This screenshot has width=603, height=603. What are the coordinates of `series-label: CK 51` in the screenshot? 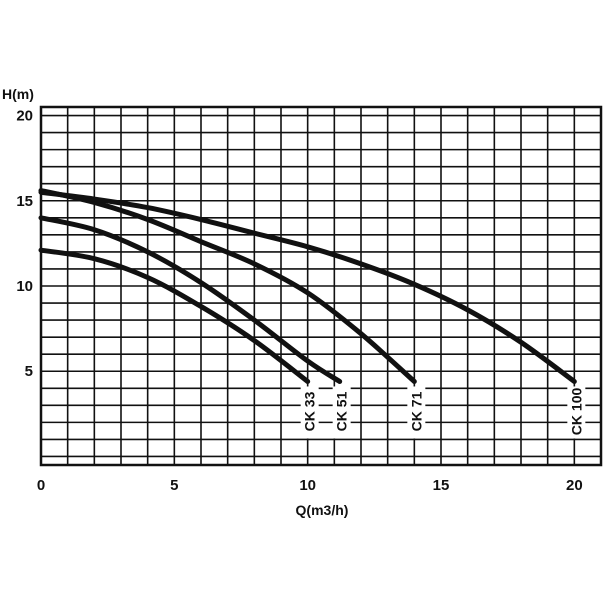 It's located at (342, 411).